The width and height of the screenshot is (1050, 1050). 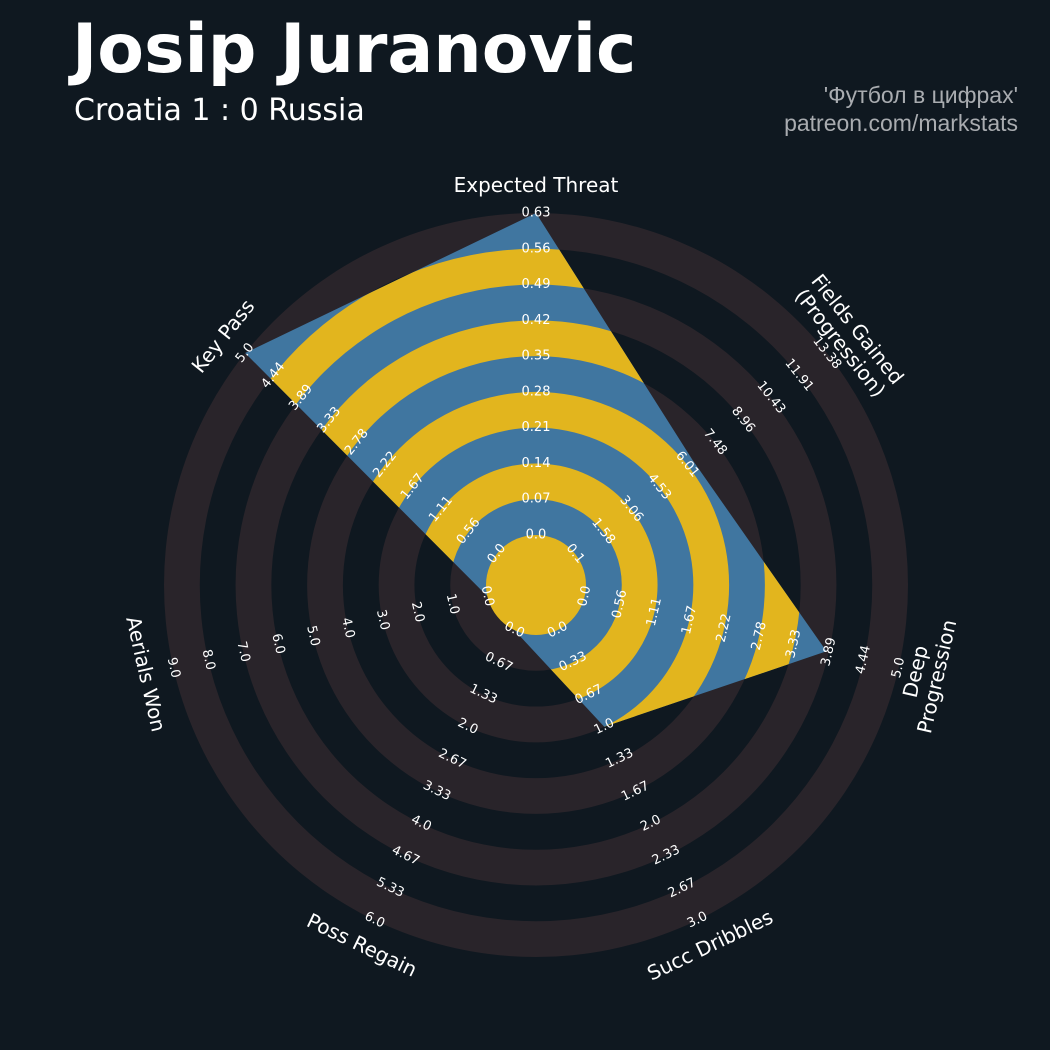 What do you see at coordinates (724, 628) in the screenshot?
I see `tick-label: 2.22` at bounding box center [724, 628].